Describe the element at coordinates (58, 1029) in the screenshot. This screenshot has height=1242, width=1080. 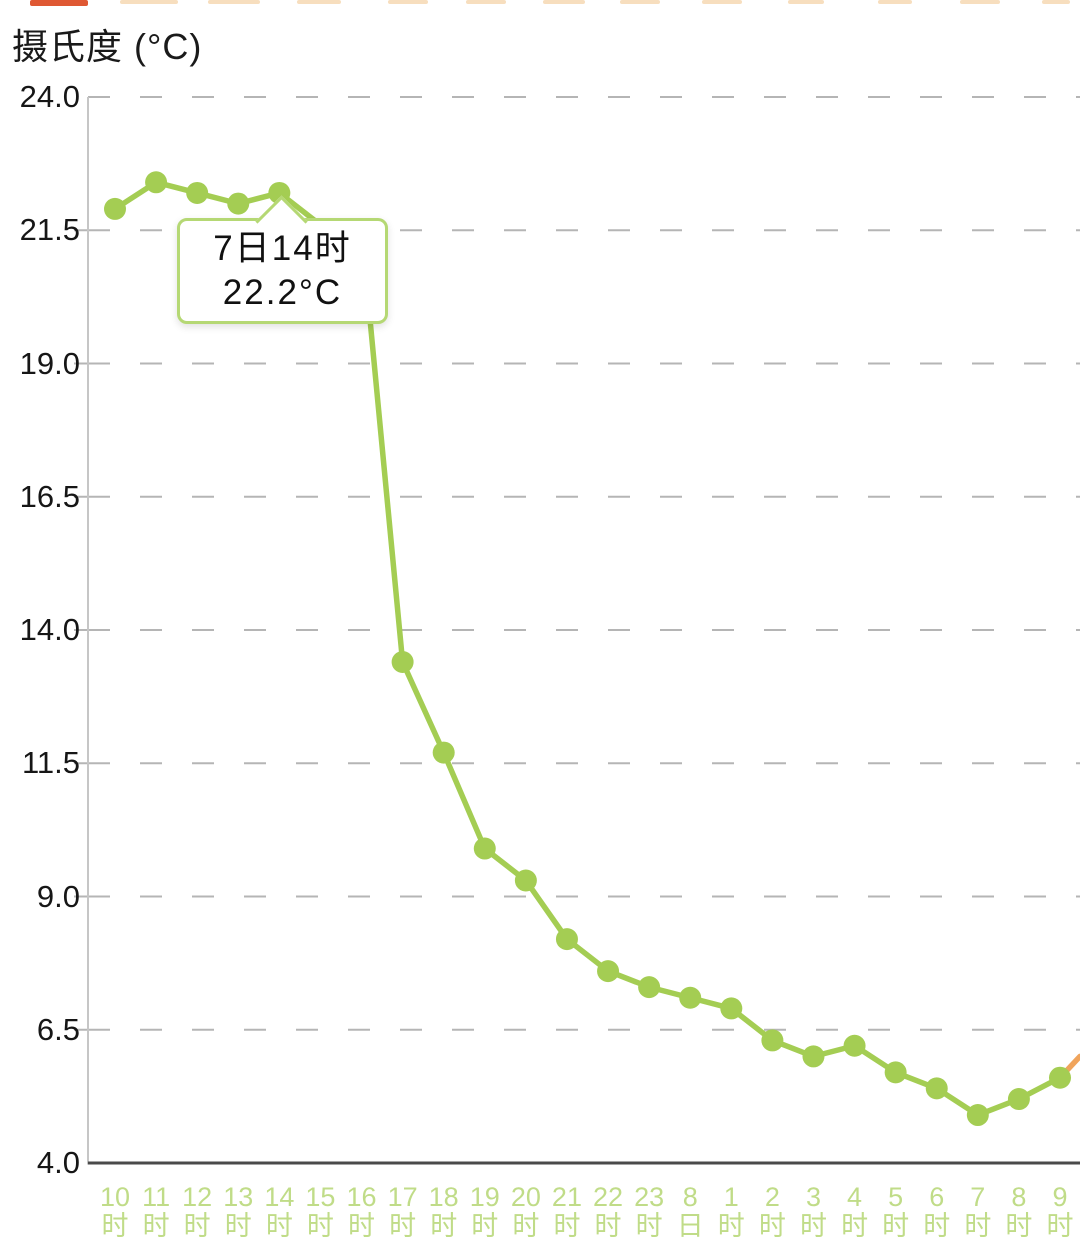
I see `y-tick-label: 6.5` at that location.